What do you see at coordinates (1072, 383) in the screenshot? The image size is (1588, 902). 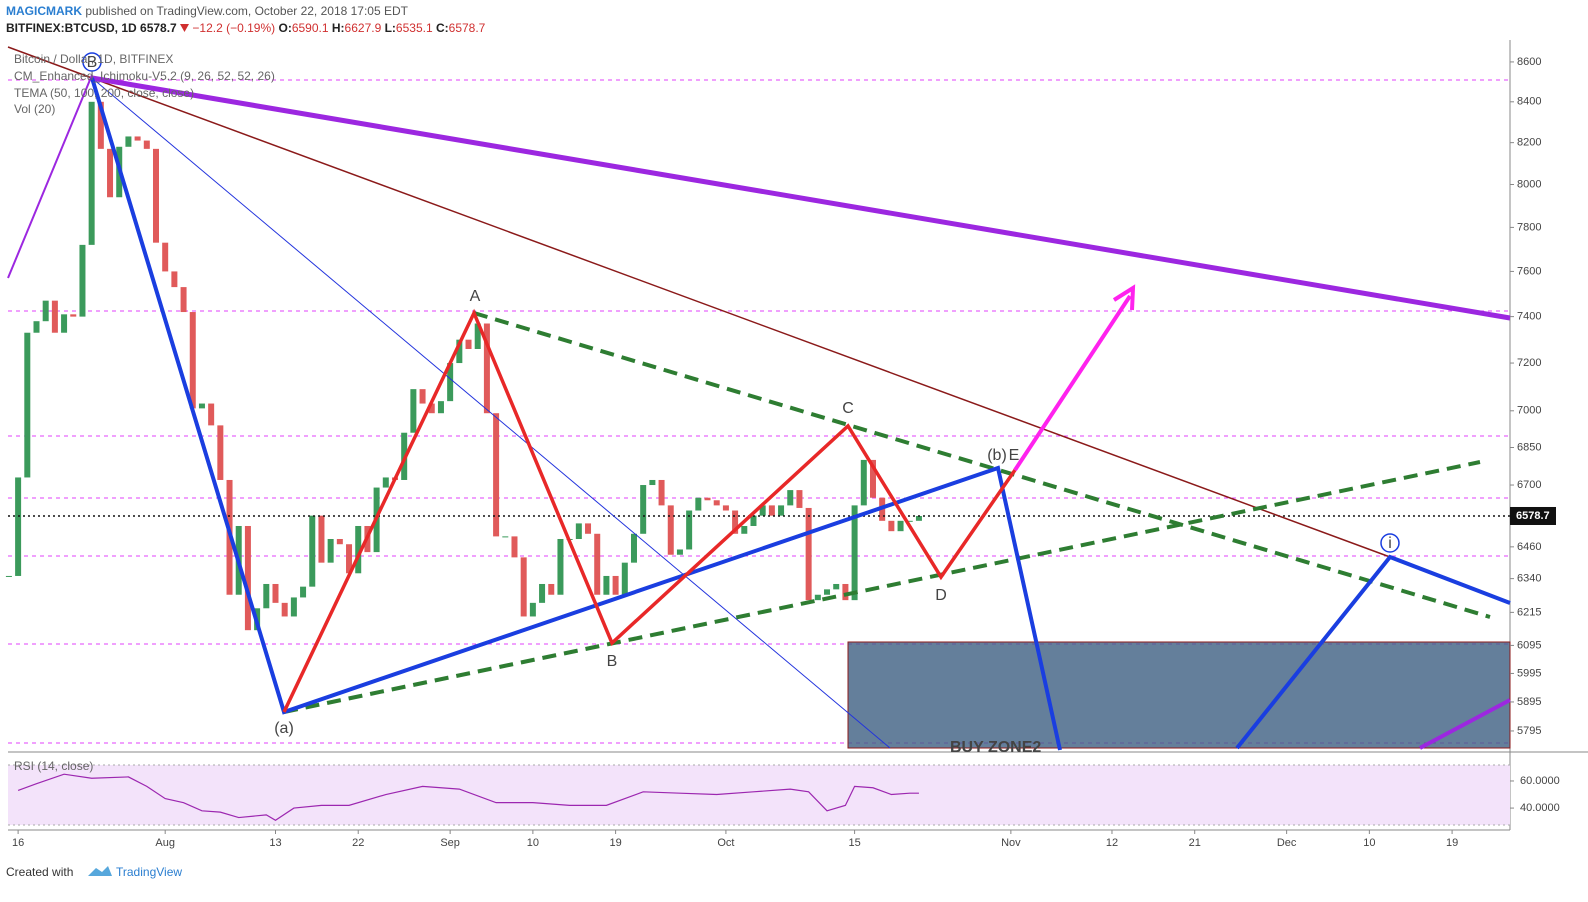 I see `arrow` at bounding box center [1072, 383].